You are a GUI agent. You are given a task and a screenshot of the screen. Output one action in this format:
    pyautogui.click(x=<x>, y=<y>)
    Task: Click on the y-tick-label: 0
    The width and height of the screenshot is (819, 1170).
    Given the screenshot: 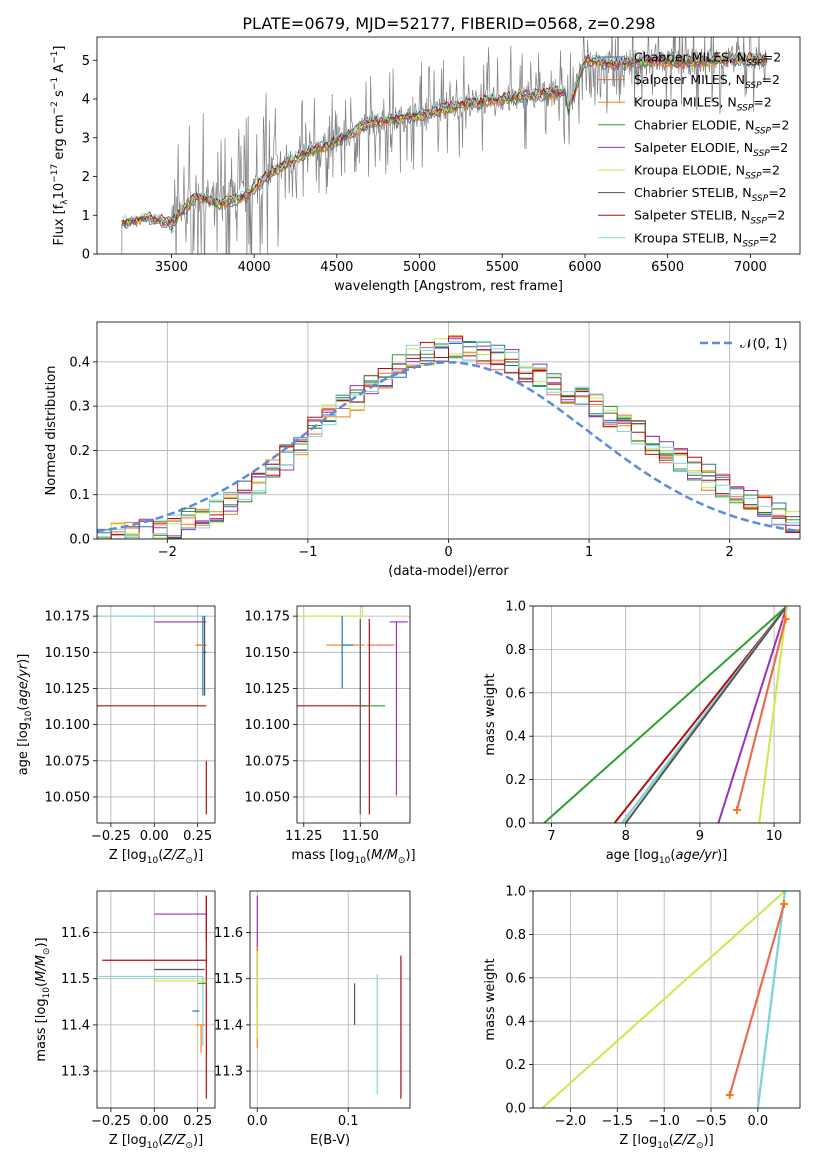 What is the action you would take?
    pyautogui.click(x=86, y=255)
    